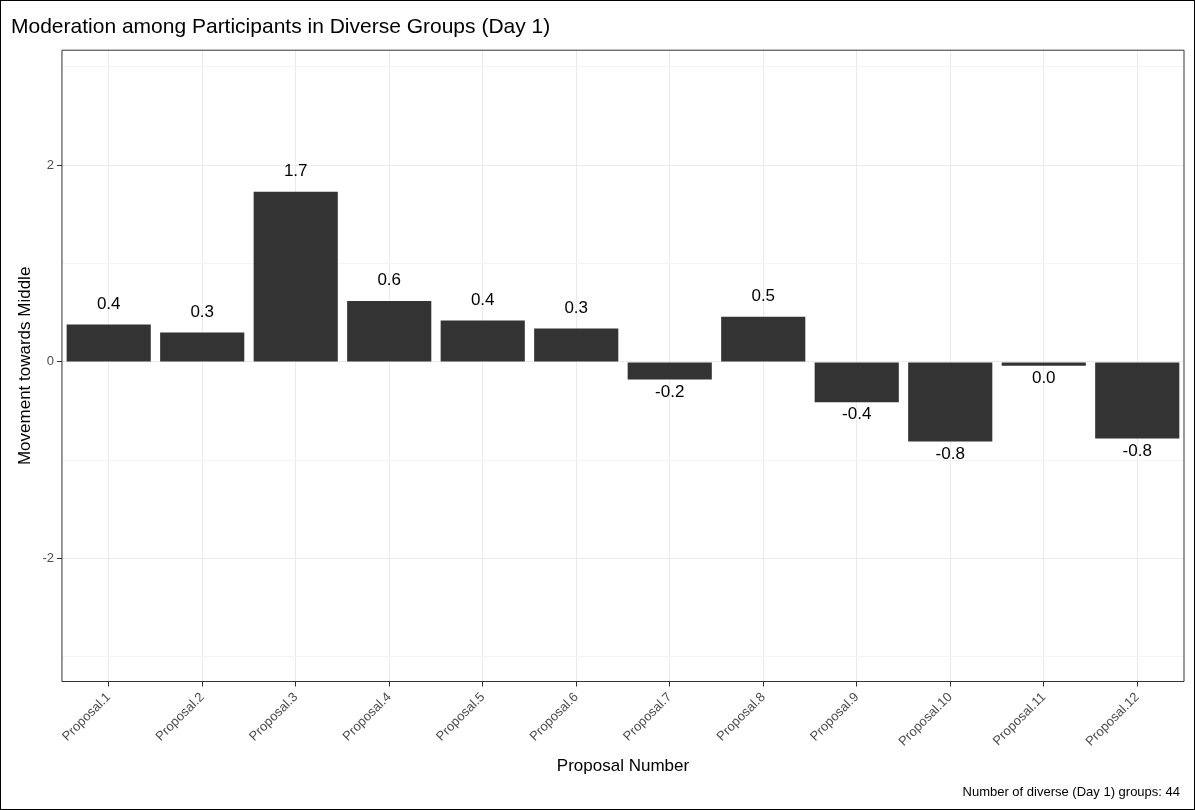 This screenshot has width=1195, height=810. I want to click on data-label: -0.4, so click(857, 414).